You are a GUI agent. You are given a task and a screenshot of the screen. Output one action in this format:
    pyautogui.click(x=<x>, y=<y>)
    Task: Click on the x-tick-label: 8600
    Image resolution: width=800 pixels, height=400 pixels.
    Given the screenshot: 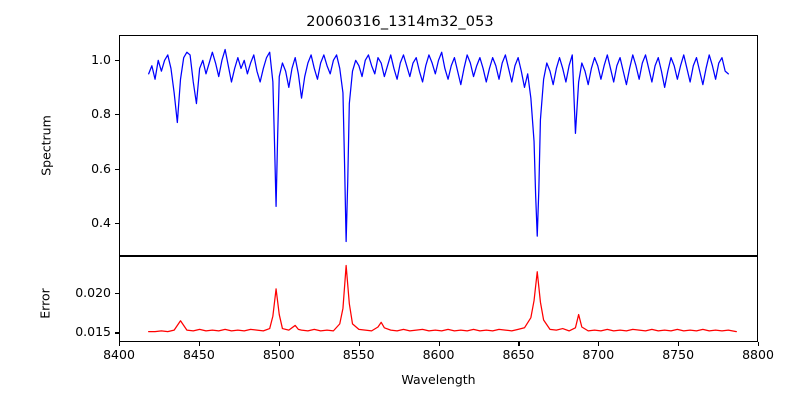 What is the action you would take?
    pyautogui.click(x=438, y=354)
    